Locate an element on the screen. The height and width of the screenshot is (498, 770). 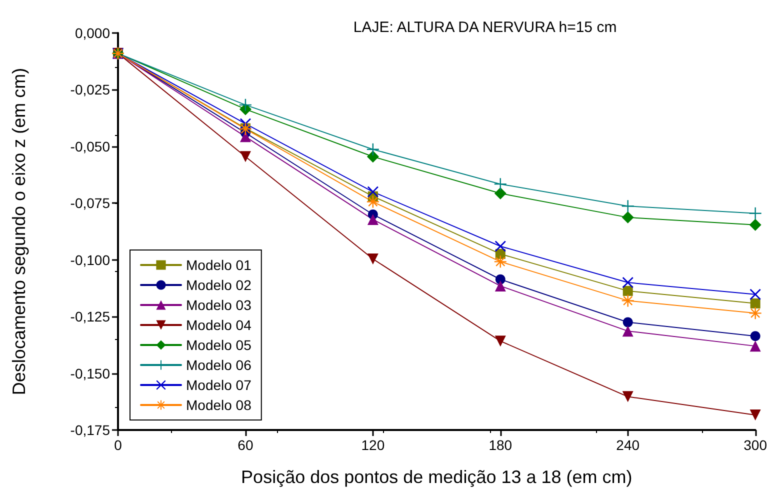
x-axis-title: Posição dos pontos de medição 13 a 18 (em cm) is located at coordinates (436, 477).